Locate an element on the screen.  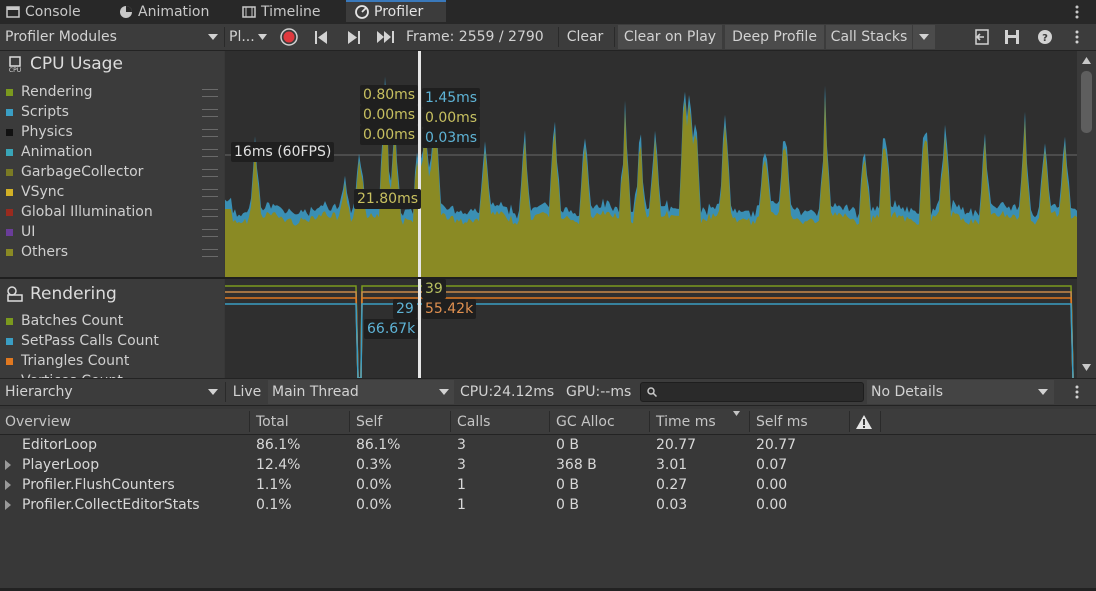
column-header-gc-alloc: GC Alloc is located at coordinates (585, 421).